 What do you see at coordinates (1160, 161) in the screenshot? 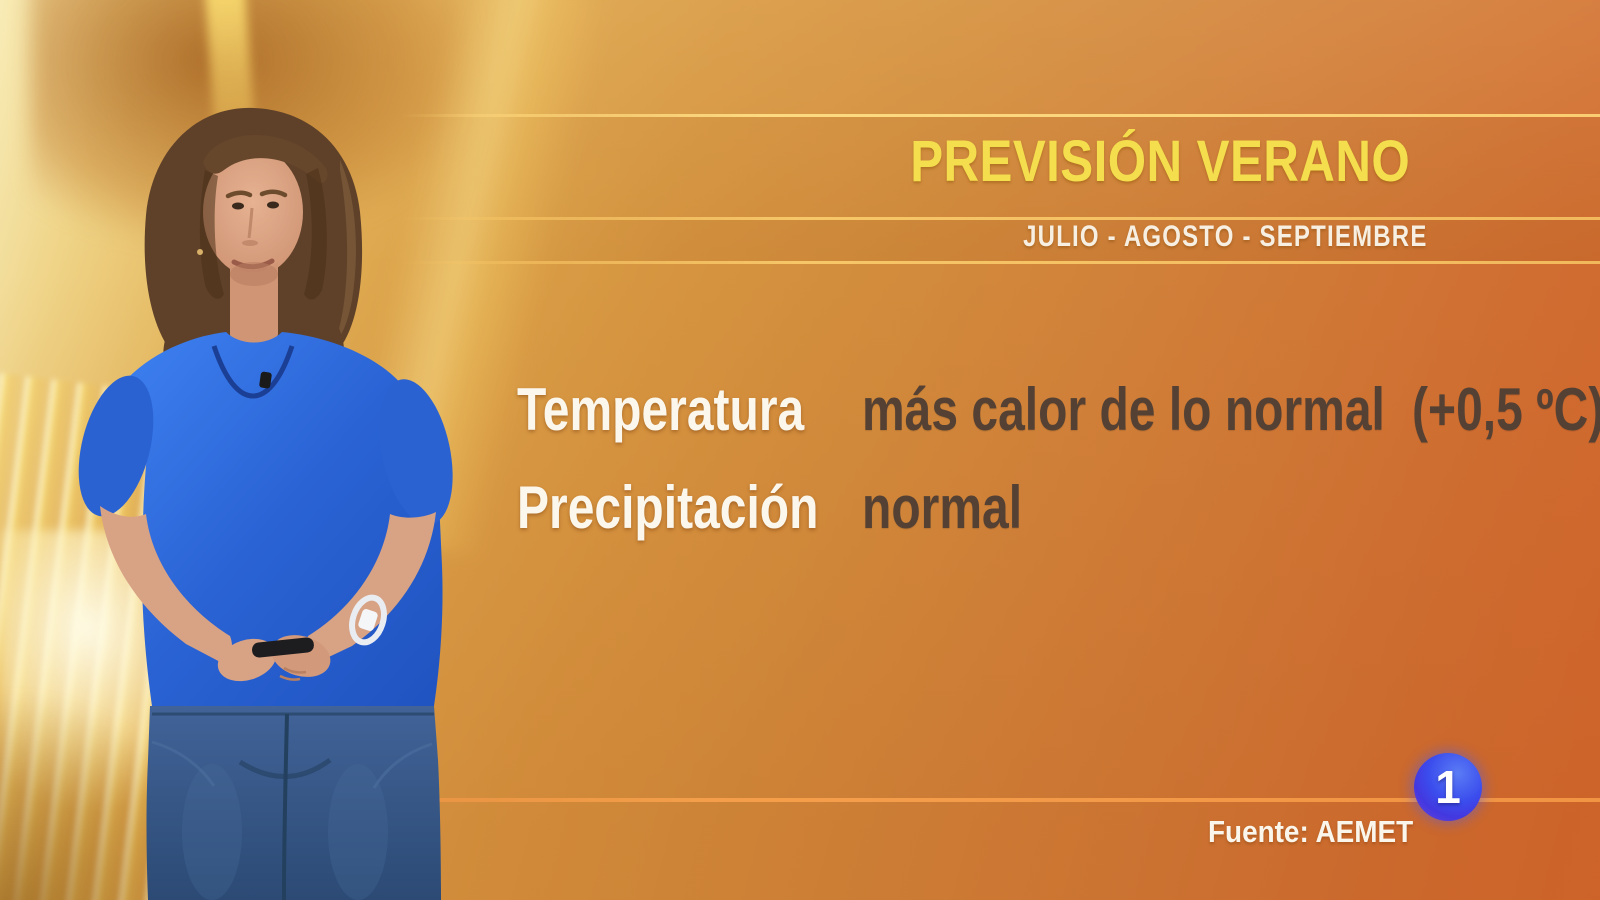
I see `title-text: PREVISIÓN VERANO` at bounding box center [1160, 161].